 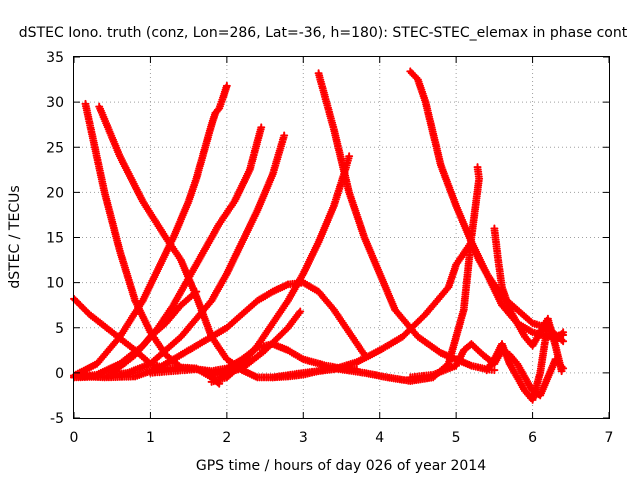 I want to click on y-tick-label: 5, so click(x=59, y=329).